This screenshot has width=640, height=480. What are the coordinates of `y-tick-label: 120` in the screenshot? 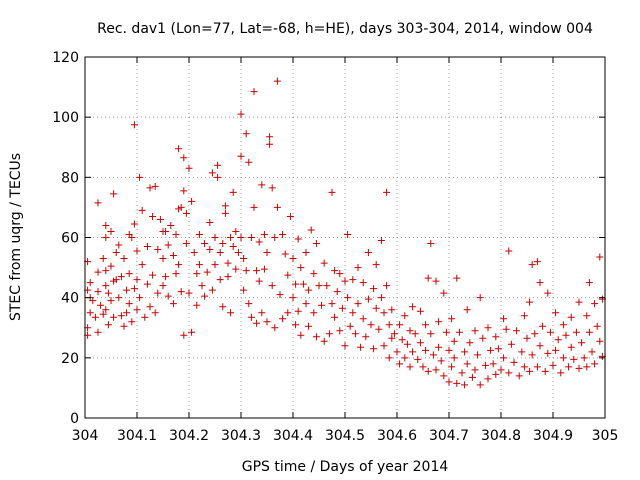 It's located at (65, 58).